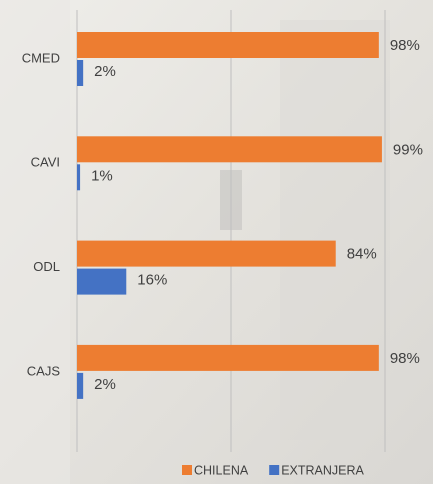 This screenshot has height=484, width=433. I want to click on legend-label: CHILENA, so click(221, 470).